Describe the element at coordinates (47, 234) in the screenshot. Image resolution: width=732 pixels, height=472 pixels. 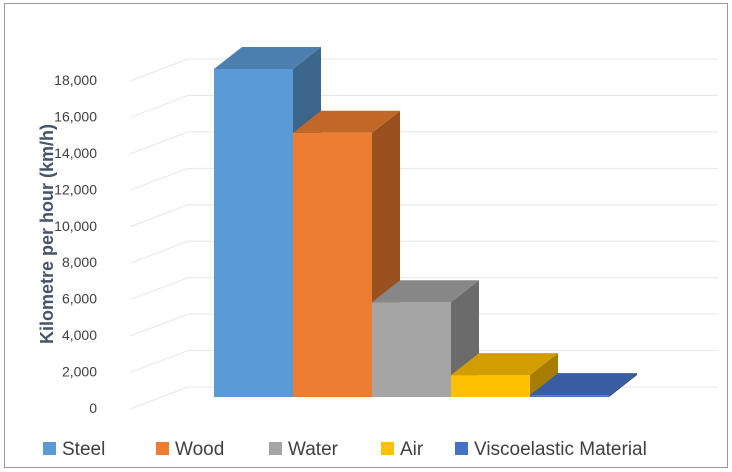
I see `y-axis-label: Kilometre per hour (km/h)` at that location.